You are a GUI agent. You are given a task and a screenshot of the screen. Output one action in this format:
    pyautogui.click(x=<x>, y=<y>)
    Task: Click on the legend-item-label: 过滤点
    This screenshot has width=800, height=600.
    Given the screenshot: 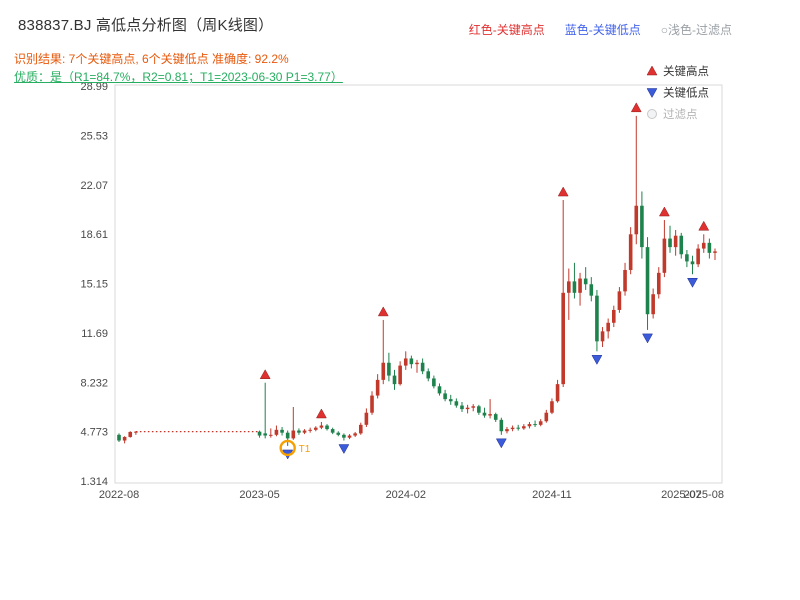 What is the action you would take?
    pyautogui.click(x=680, y=114)
    